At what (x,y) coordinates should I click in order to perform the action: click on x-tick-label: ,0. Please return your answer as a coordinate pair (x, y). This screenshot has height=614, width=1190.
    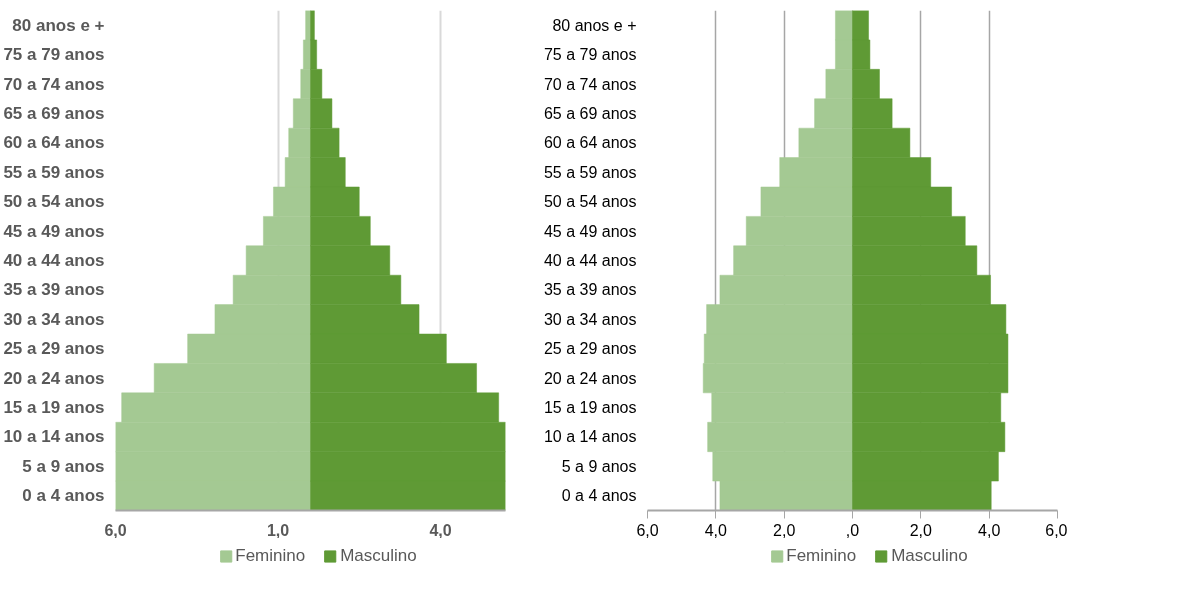
    Looking at the image, I should click on (852, 530).